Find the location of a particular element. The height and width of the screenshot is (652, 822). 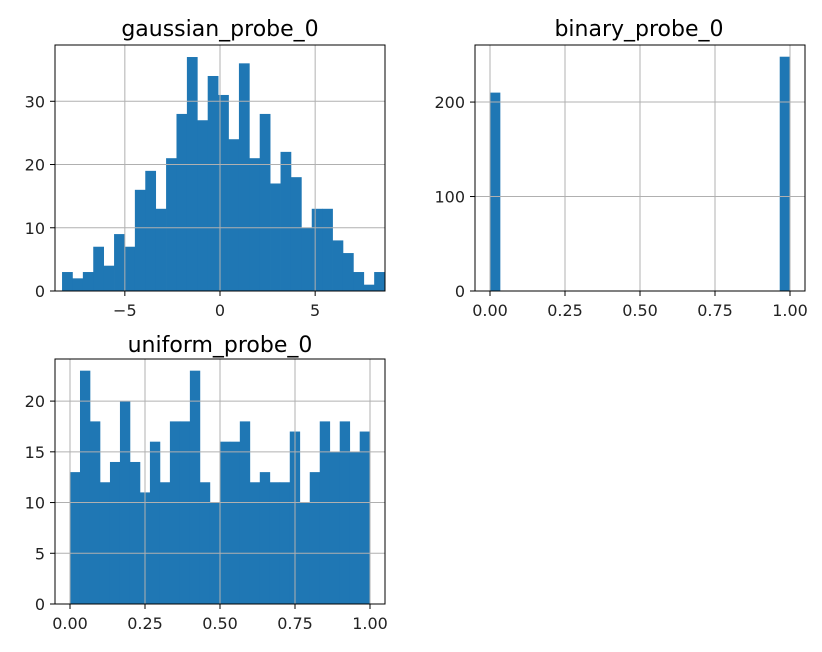

y-tick-label: 15 is located at coordinates (35, 452).